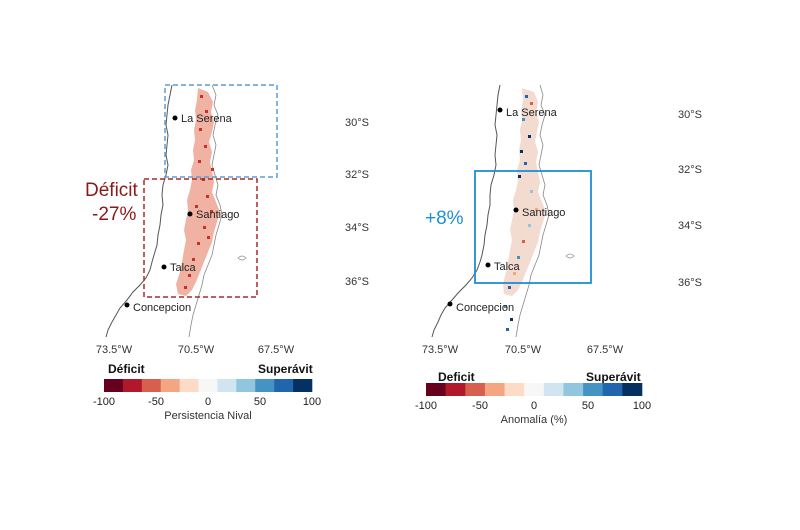  I want to click on right-annotation-value: +8%, so click(444, 218).